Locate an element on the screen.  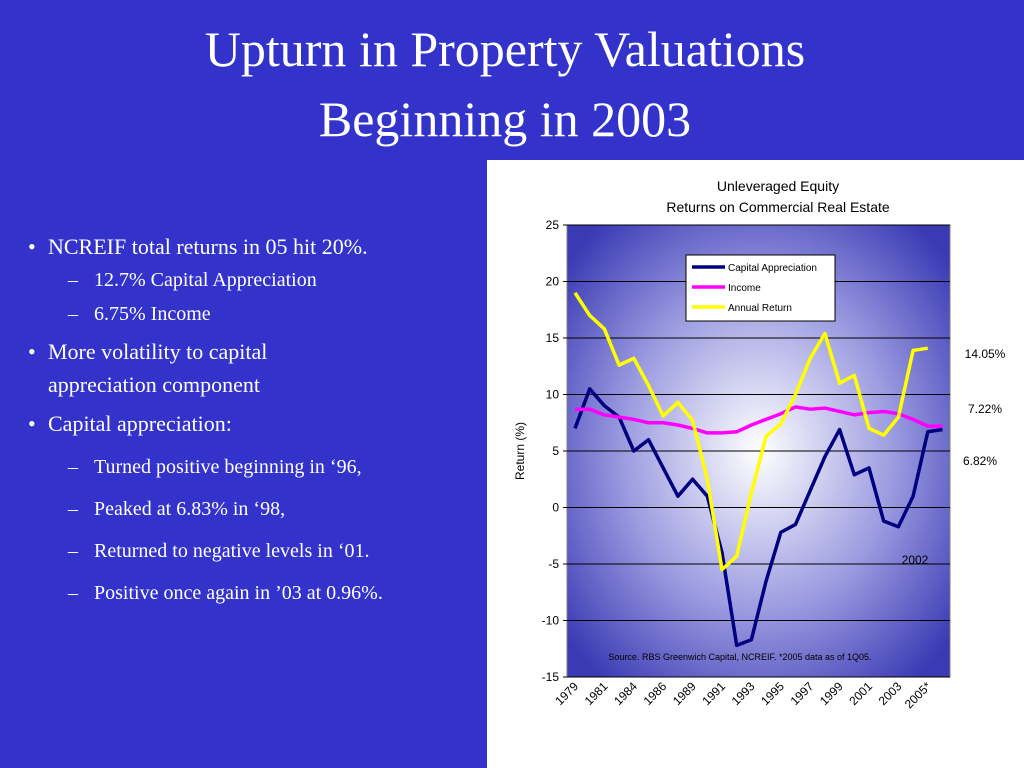
annotation: 14.05% is located at coordinates (985, 354).